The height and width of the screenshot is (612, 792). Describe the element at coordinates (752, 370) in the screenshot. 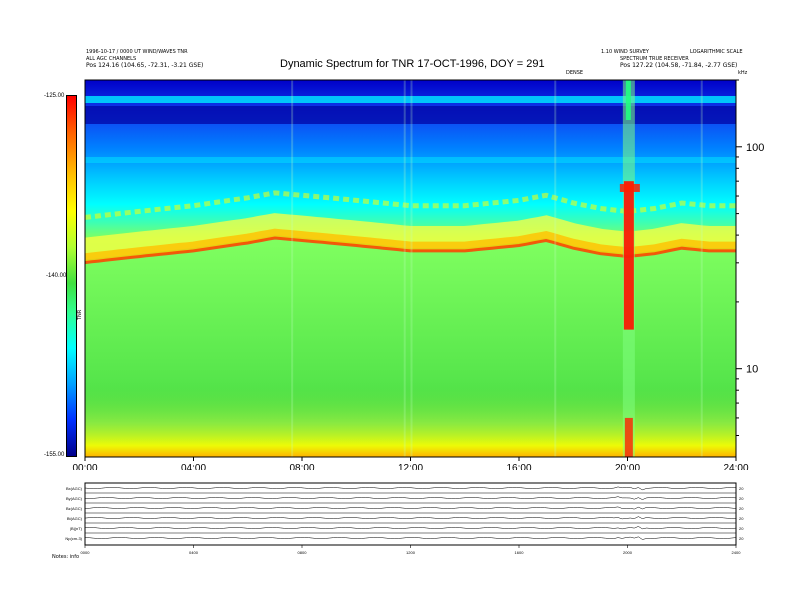

I see `y-tick-label-0: 10` at that location.